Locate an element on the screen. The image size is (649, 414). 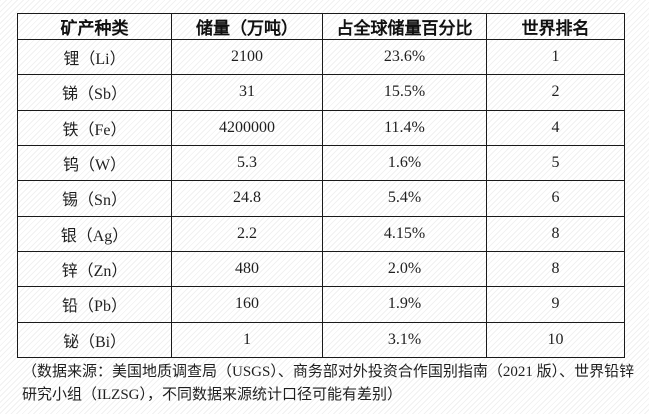
table-header-row: 矿产种类 储量（万吨） 占全球储量百分比 世界排名 is located at coordinates (321, 26).